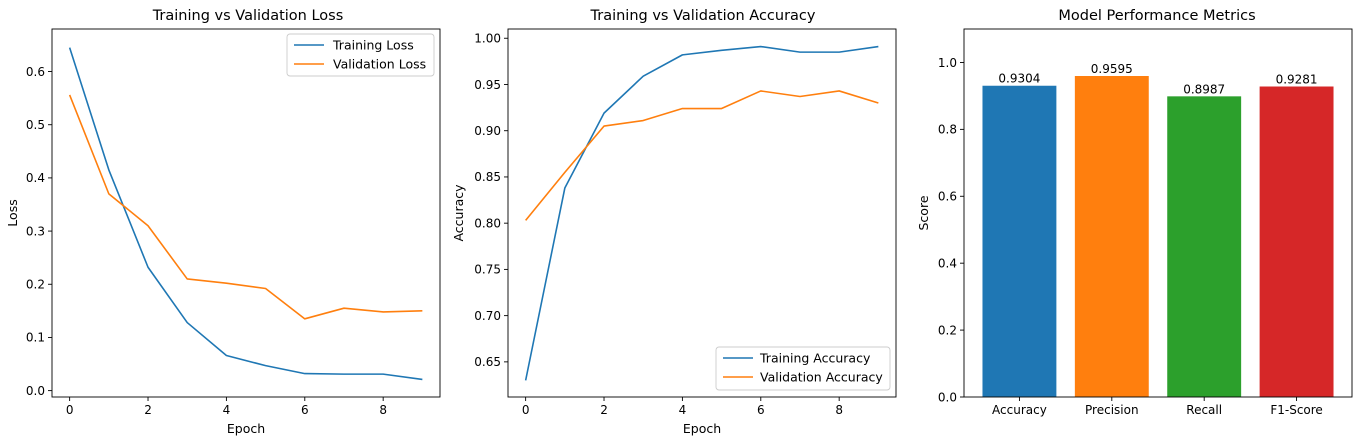 The image size is (1360, 442). I want to click on metrics-bar-precision, so click(1111, 237).